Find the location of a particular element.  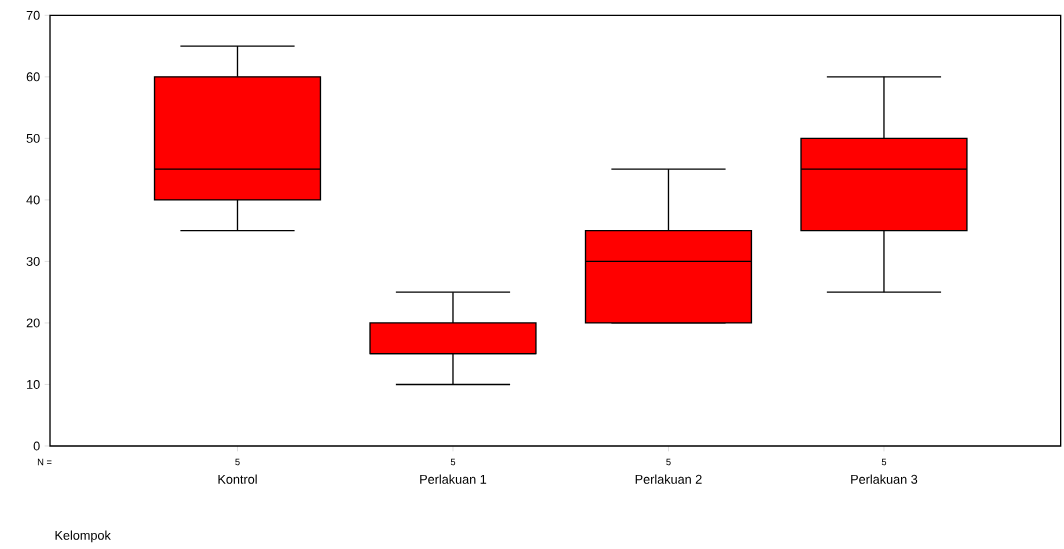

y-tick-label: 50 is located at coordinates (33, 138).